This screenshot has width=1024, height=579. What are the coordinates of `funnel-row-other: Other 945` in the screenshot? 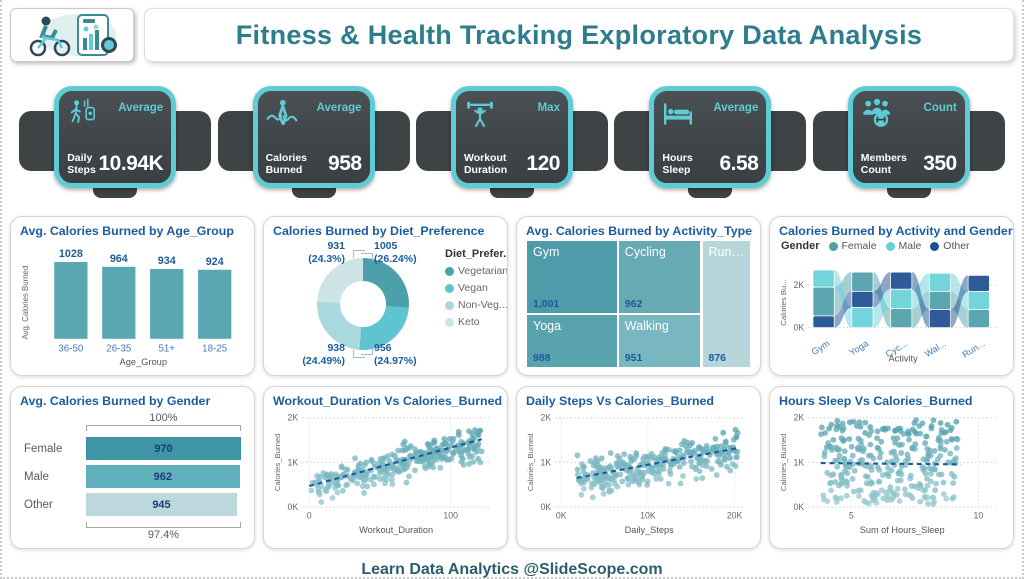 It's located at (132, 504).